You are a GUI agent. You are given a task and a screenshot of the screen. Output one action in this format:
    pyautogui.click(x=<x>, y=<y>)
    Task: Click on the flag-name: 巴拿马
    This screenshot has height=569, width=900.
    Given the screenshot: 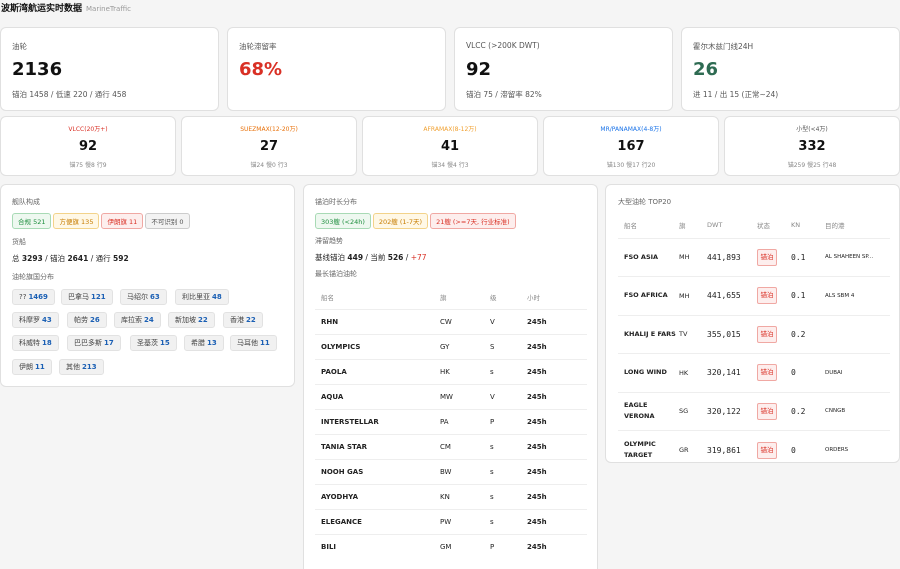 What is the action you would take?
    pyautogui.click(x=78, y=297)
    